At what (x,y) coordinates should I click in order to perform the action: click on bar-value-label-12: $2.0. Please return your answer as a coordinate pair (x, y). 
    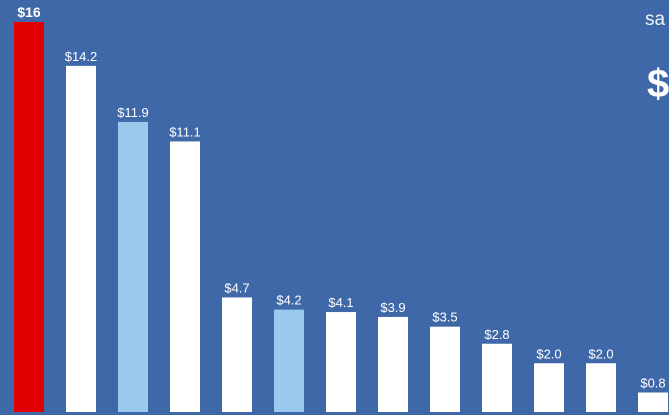
    Looking at the image, I should click on (600, 353).